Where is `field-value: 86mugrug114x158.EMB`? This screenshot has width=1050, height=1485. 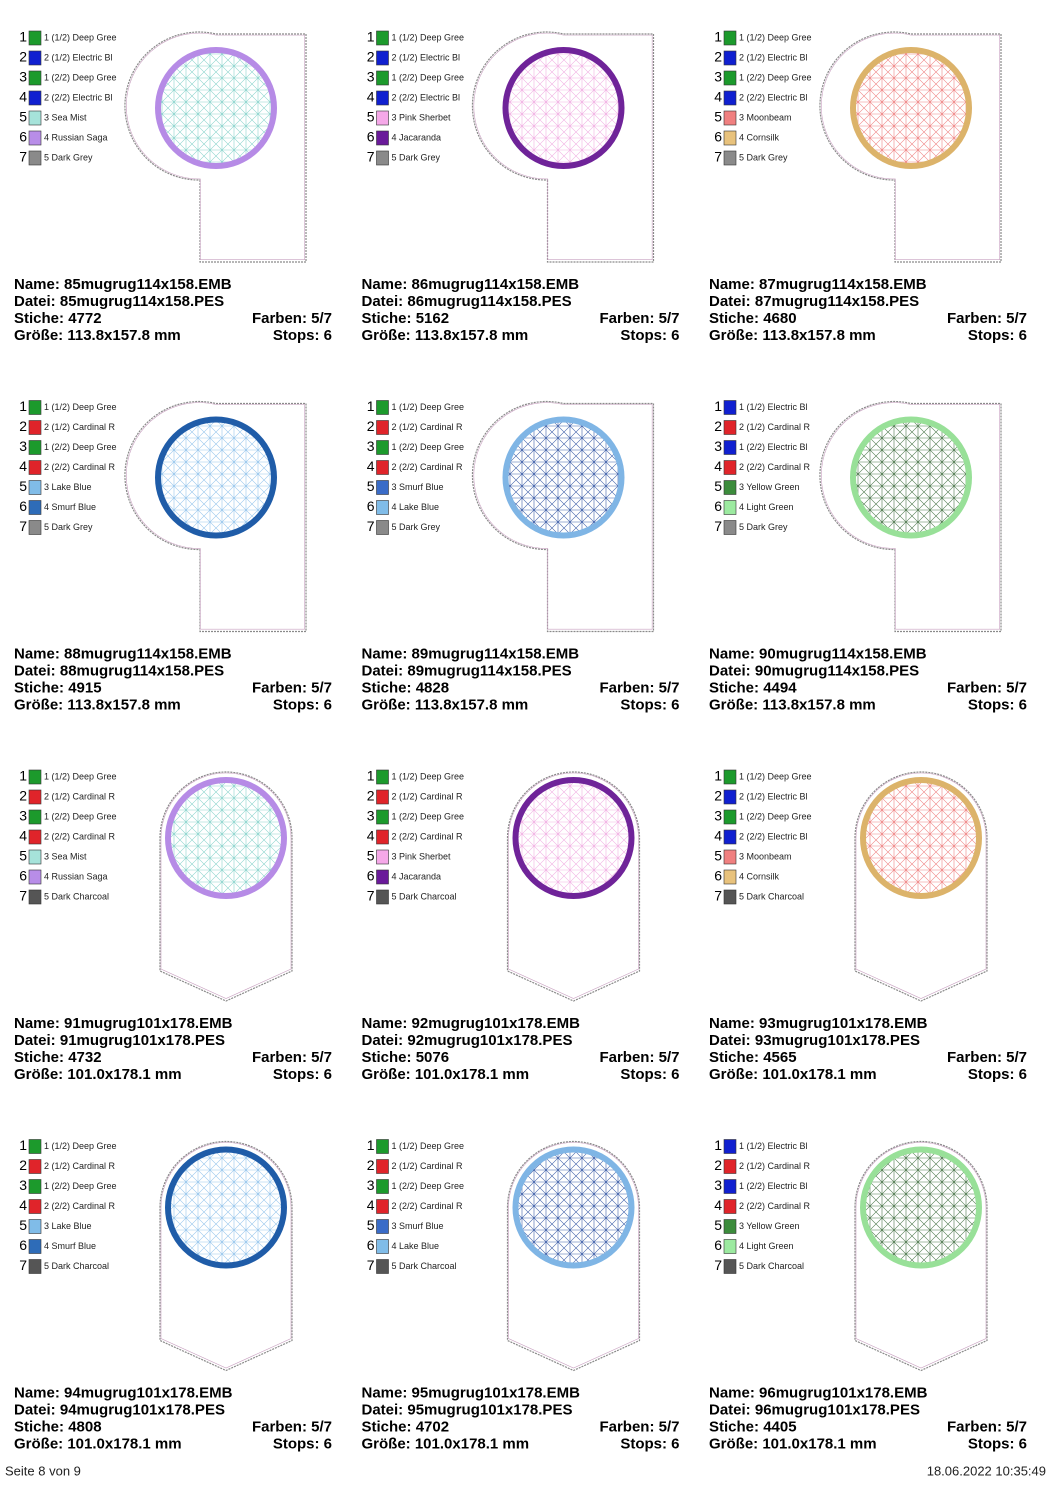 field-value: 86mugrug114x158.EMB is located at coordinates (496, 284).